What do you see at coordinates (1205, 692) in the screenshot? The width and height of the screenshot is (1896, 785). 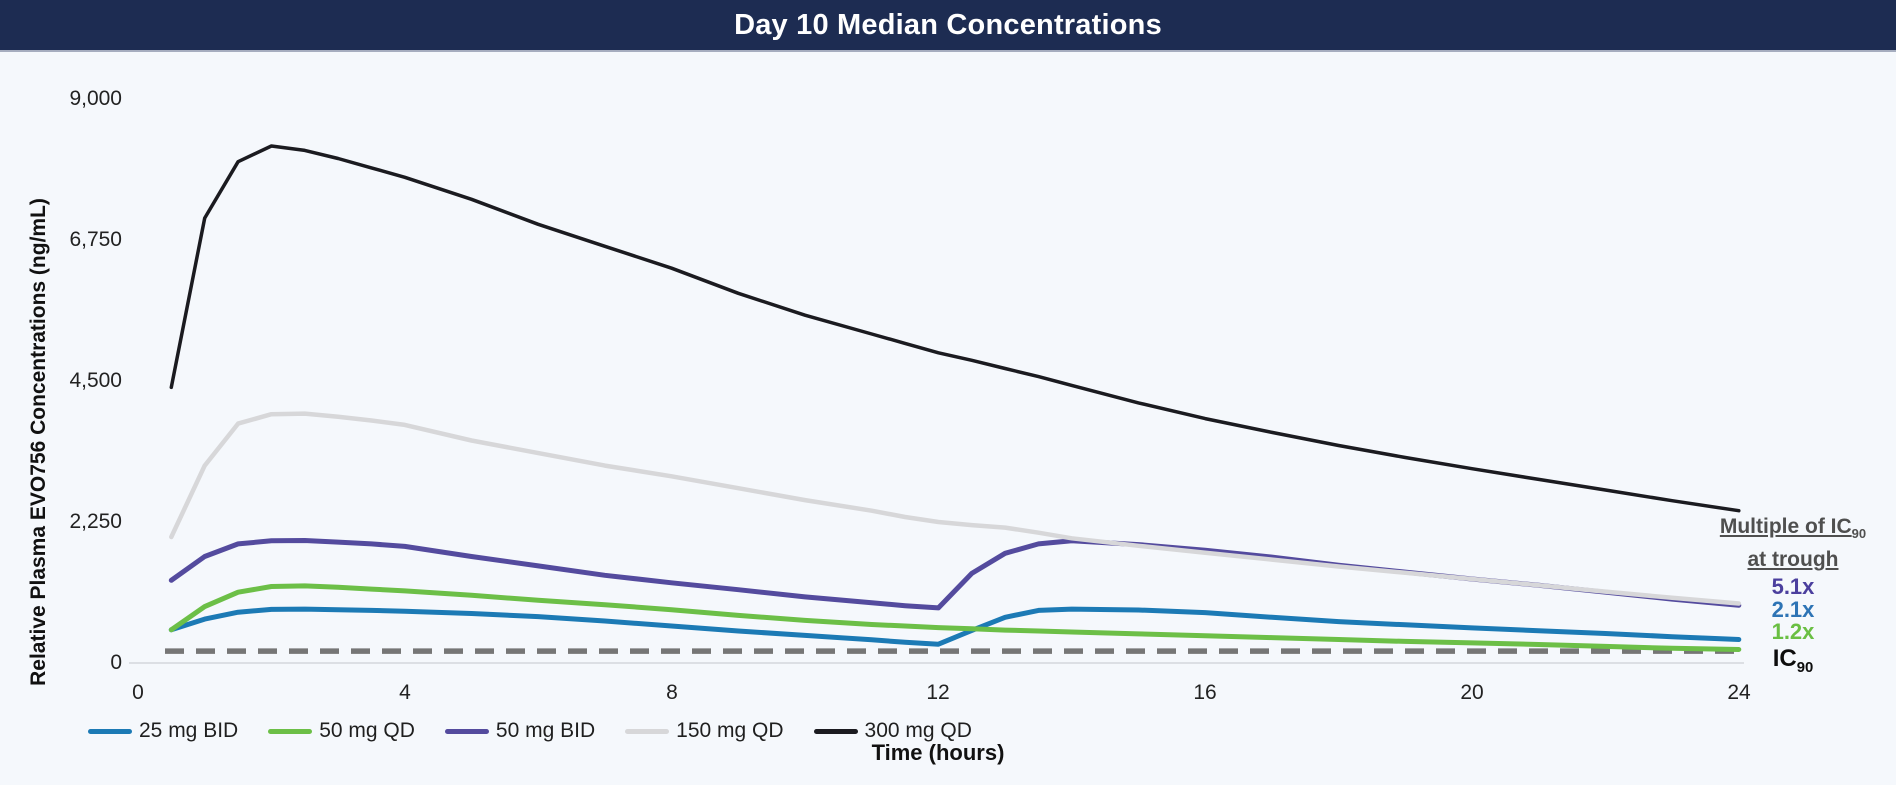 I see `x-tick-label-16: 16` at bounding box center [1205, 692].